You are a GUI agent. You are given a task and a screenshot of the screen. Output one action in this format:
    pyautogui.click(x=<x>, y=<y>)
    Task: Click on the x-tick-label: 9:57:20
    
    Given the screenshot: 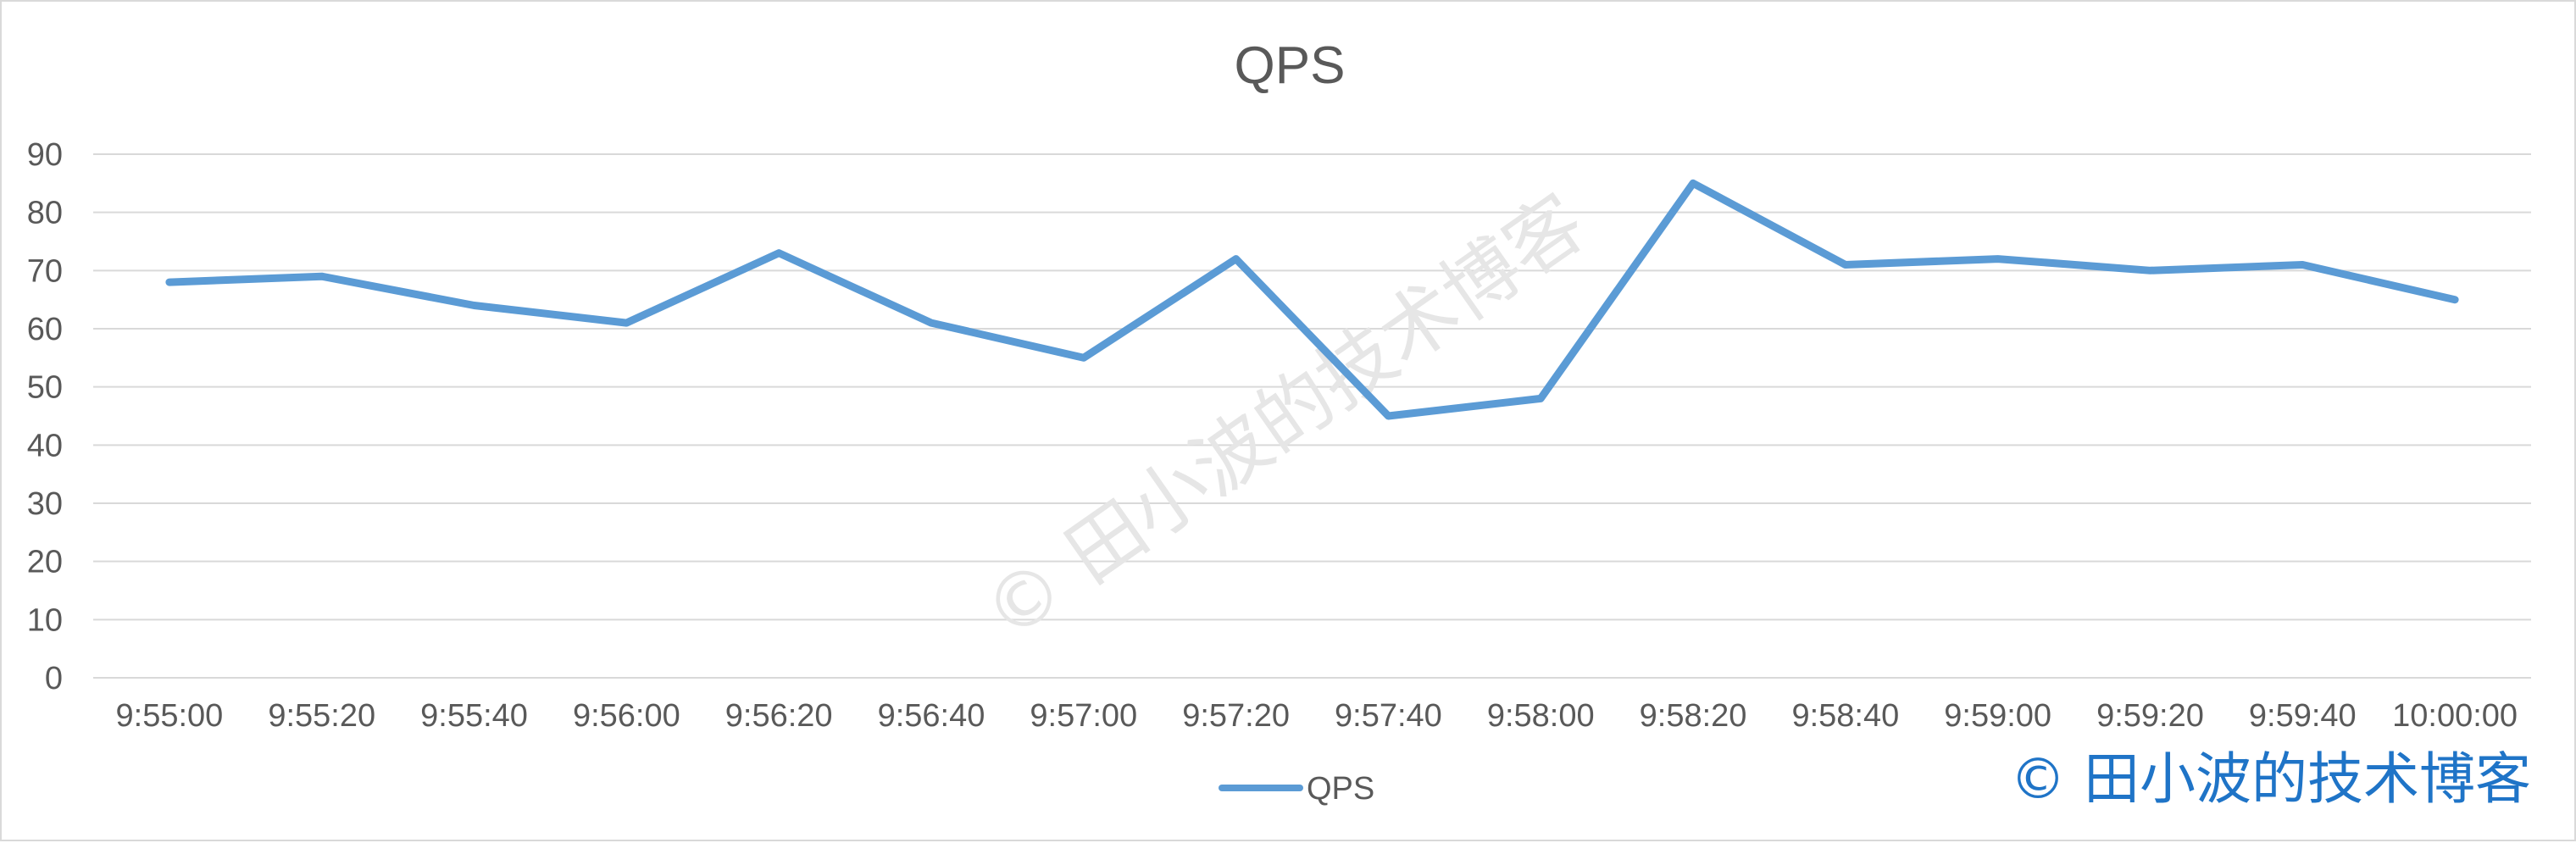 What is the action you would take?
    pyautogui.click(x=1236, y=716)
    